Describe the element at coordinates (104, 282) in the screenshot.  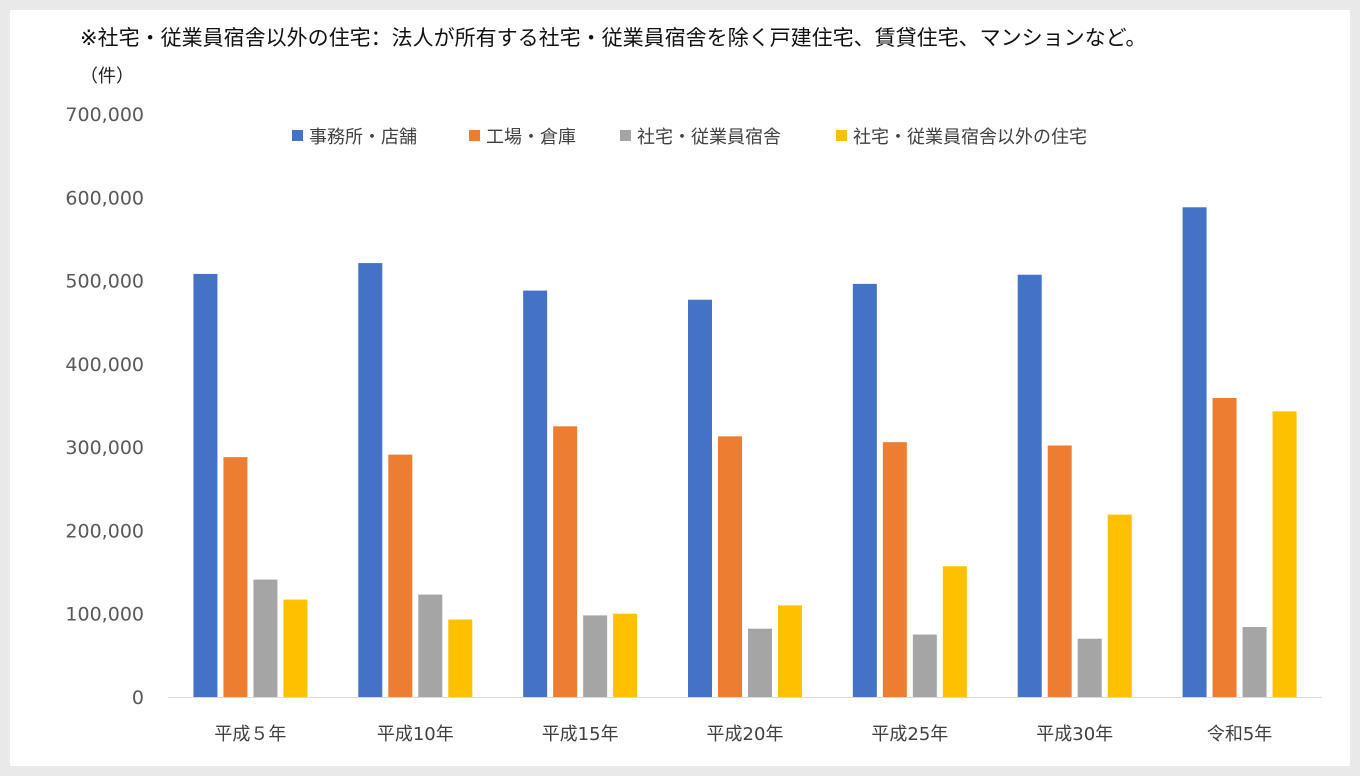
I see `y-tick-label: 500,000` at that location.